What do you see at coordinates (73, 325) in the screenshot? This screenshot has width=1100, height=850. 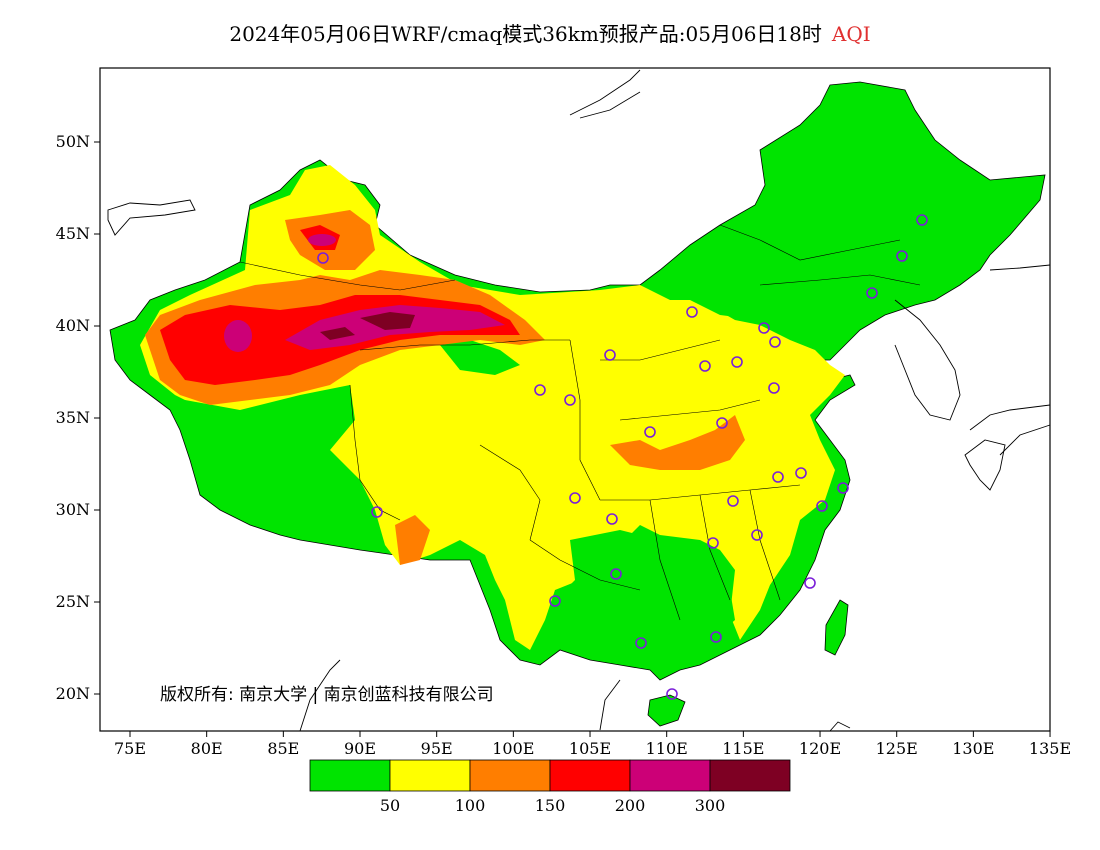 I see `lat-tick-label: 40N` at bounding box center [73, 325].